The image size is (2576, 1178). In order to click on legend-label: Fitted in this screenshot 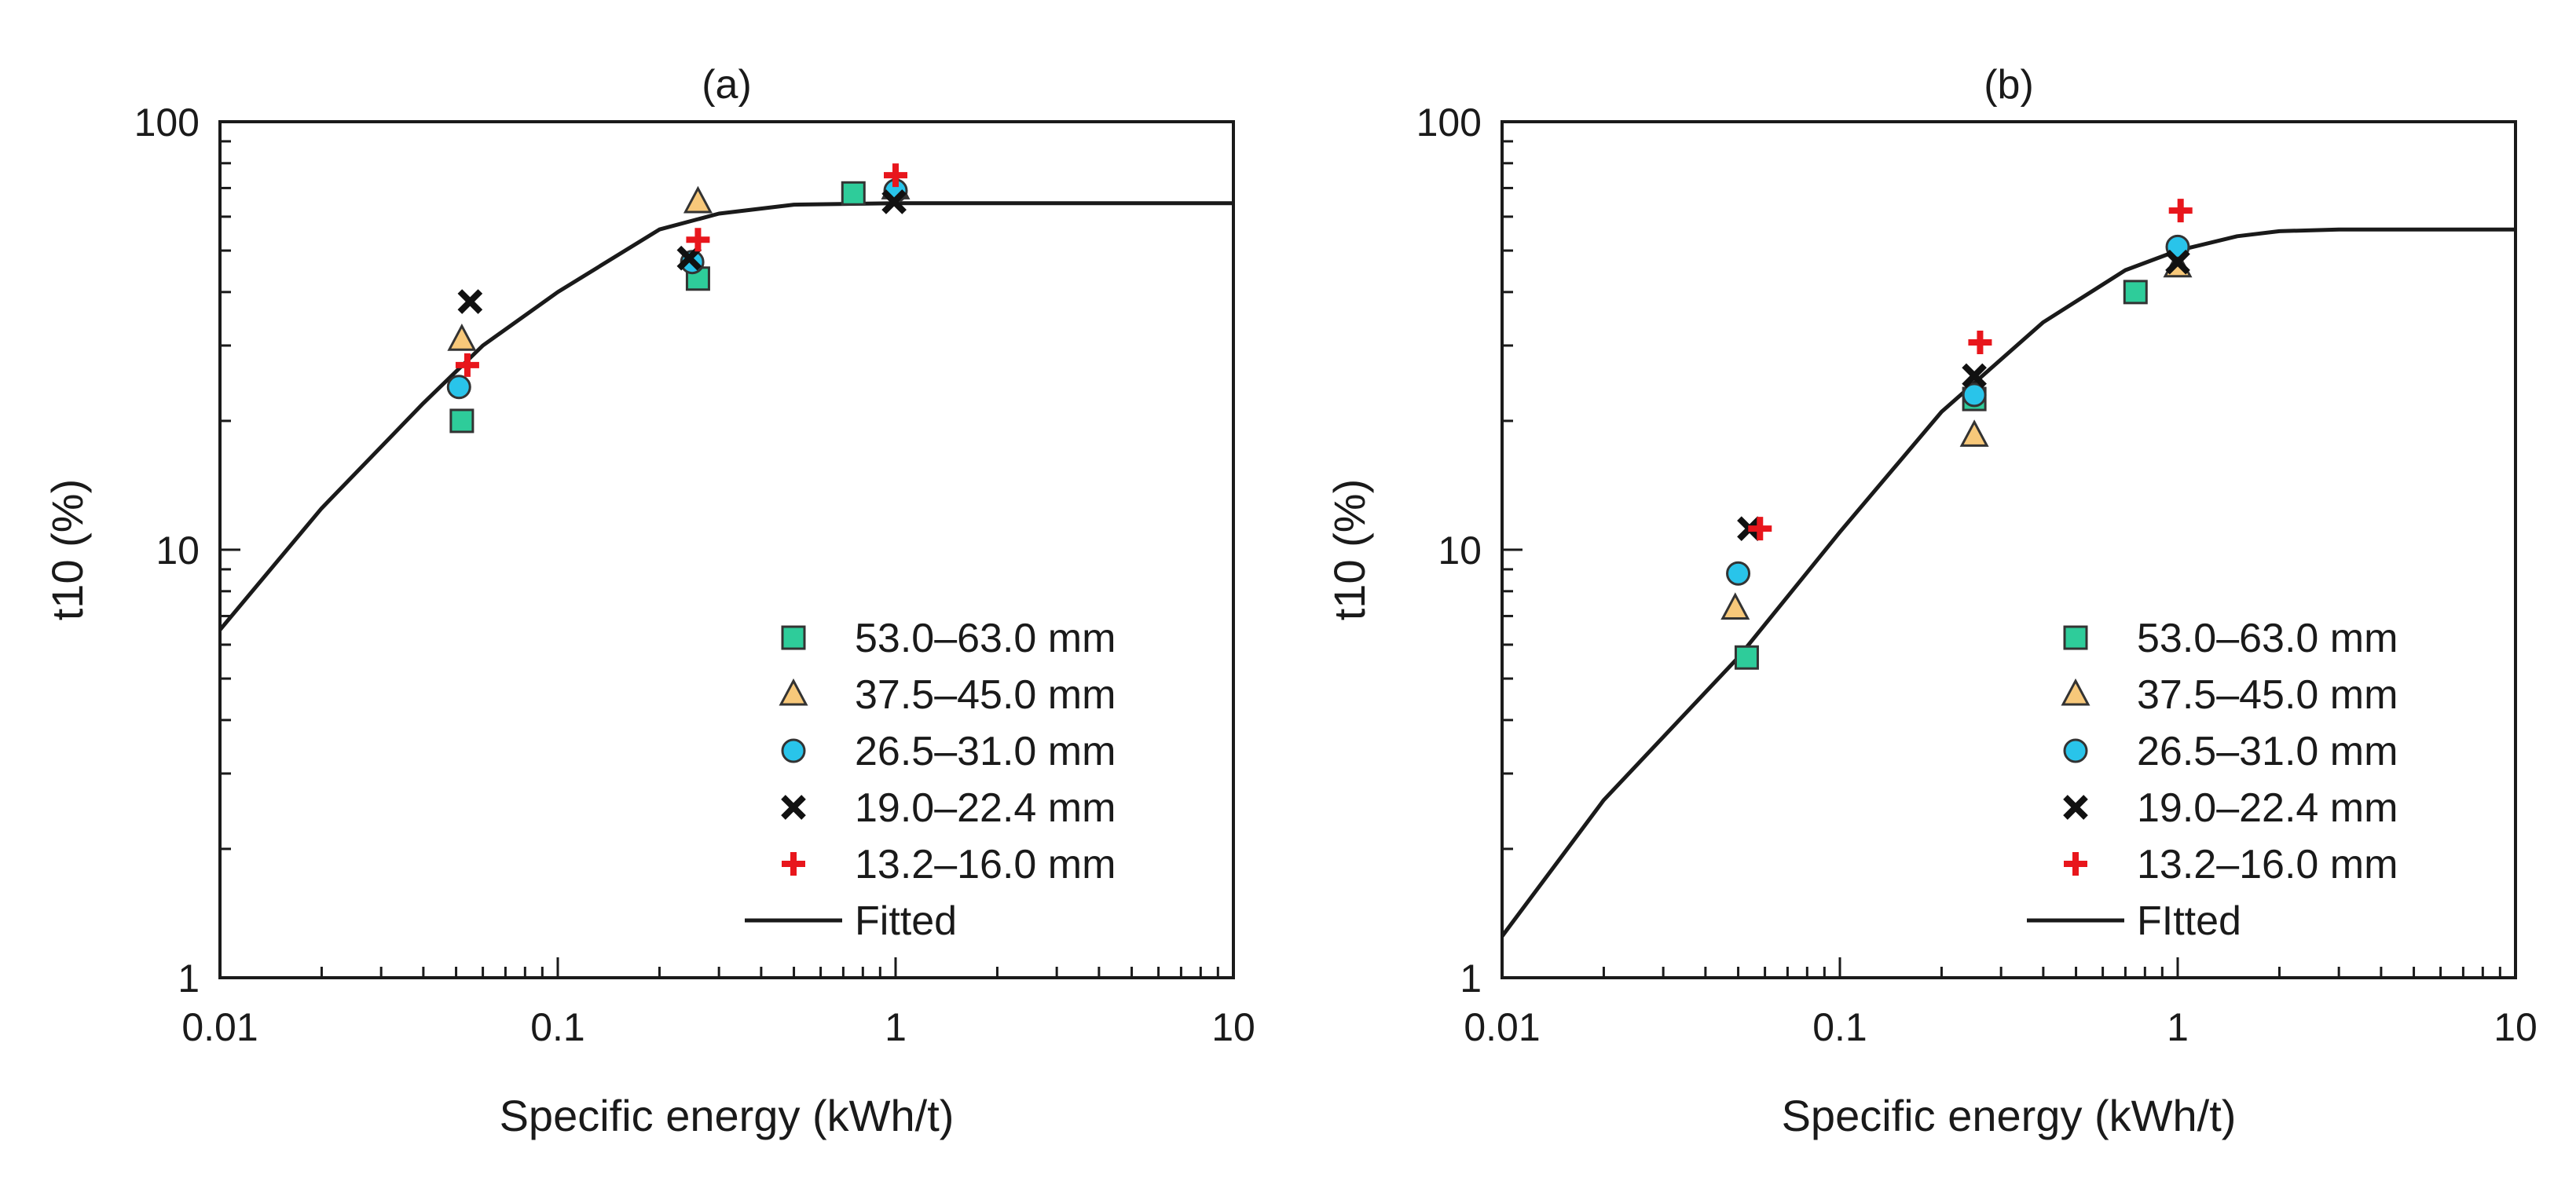, I will do `click(906, 921)`.